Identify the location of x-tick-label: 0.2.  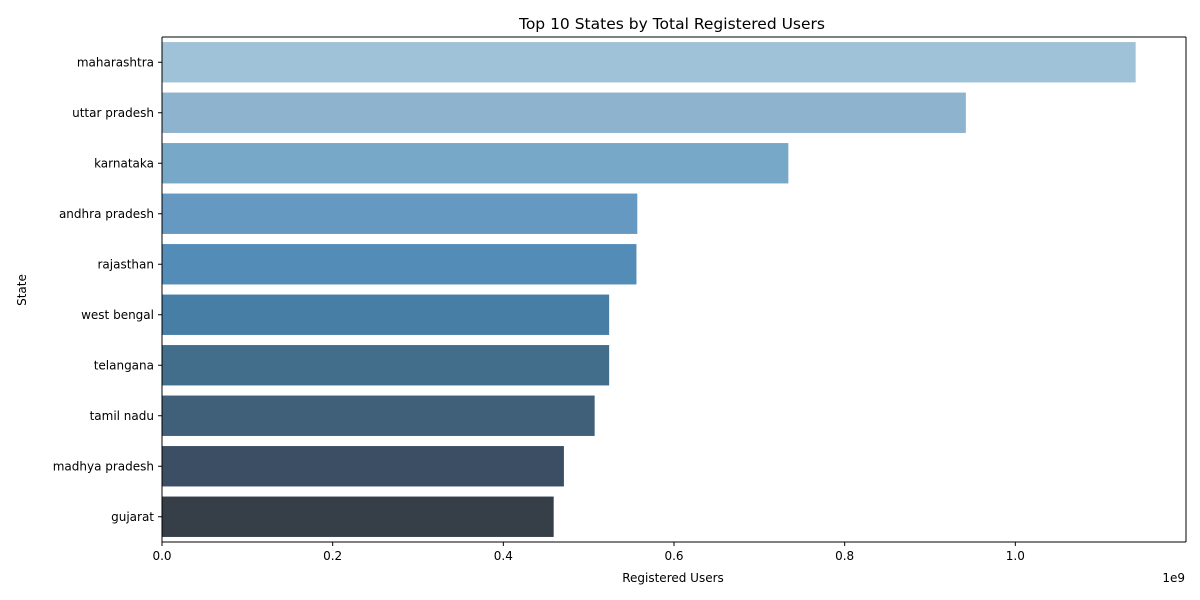
(332, 556).